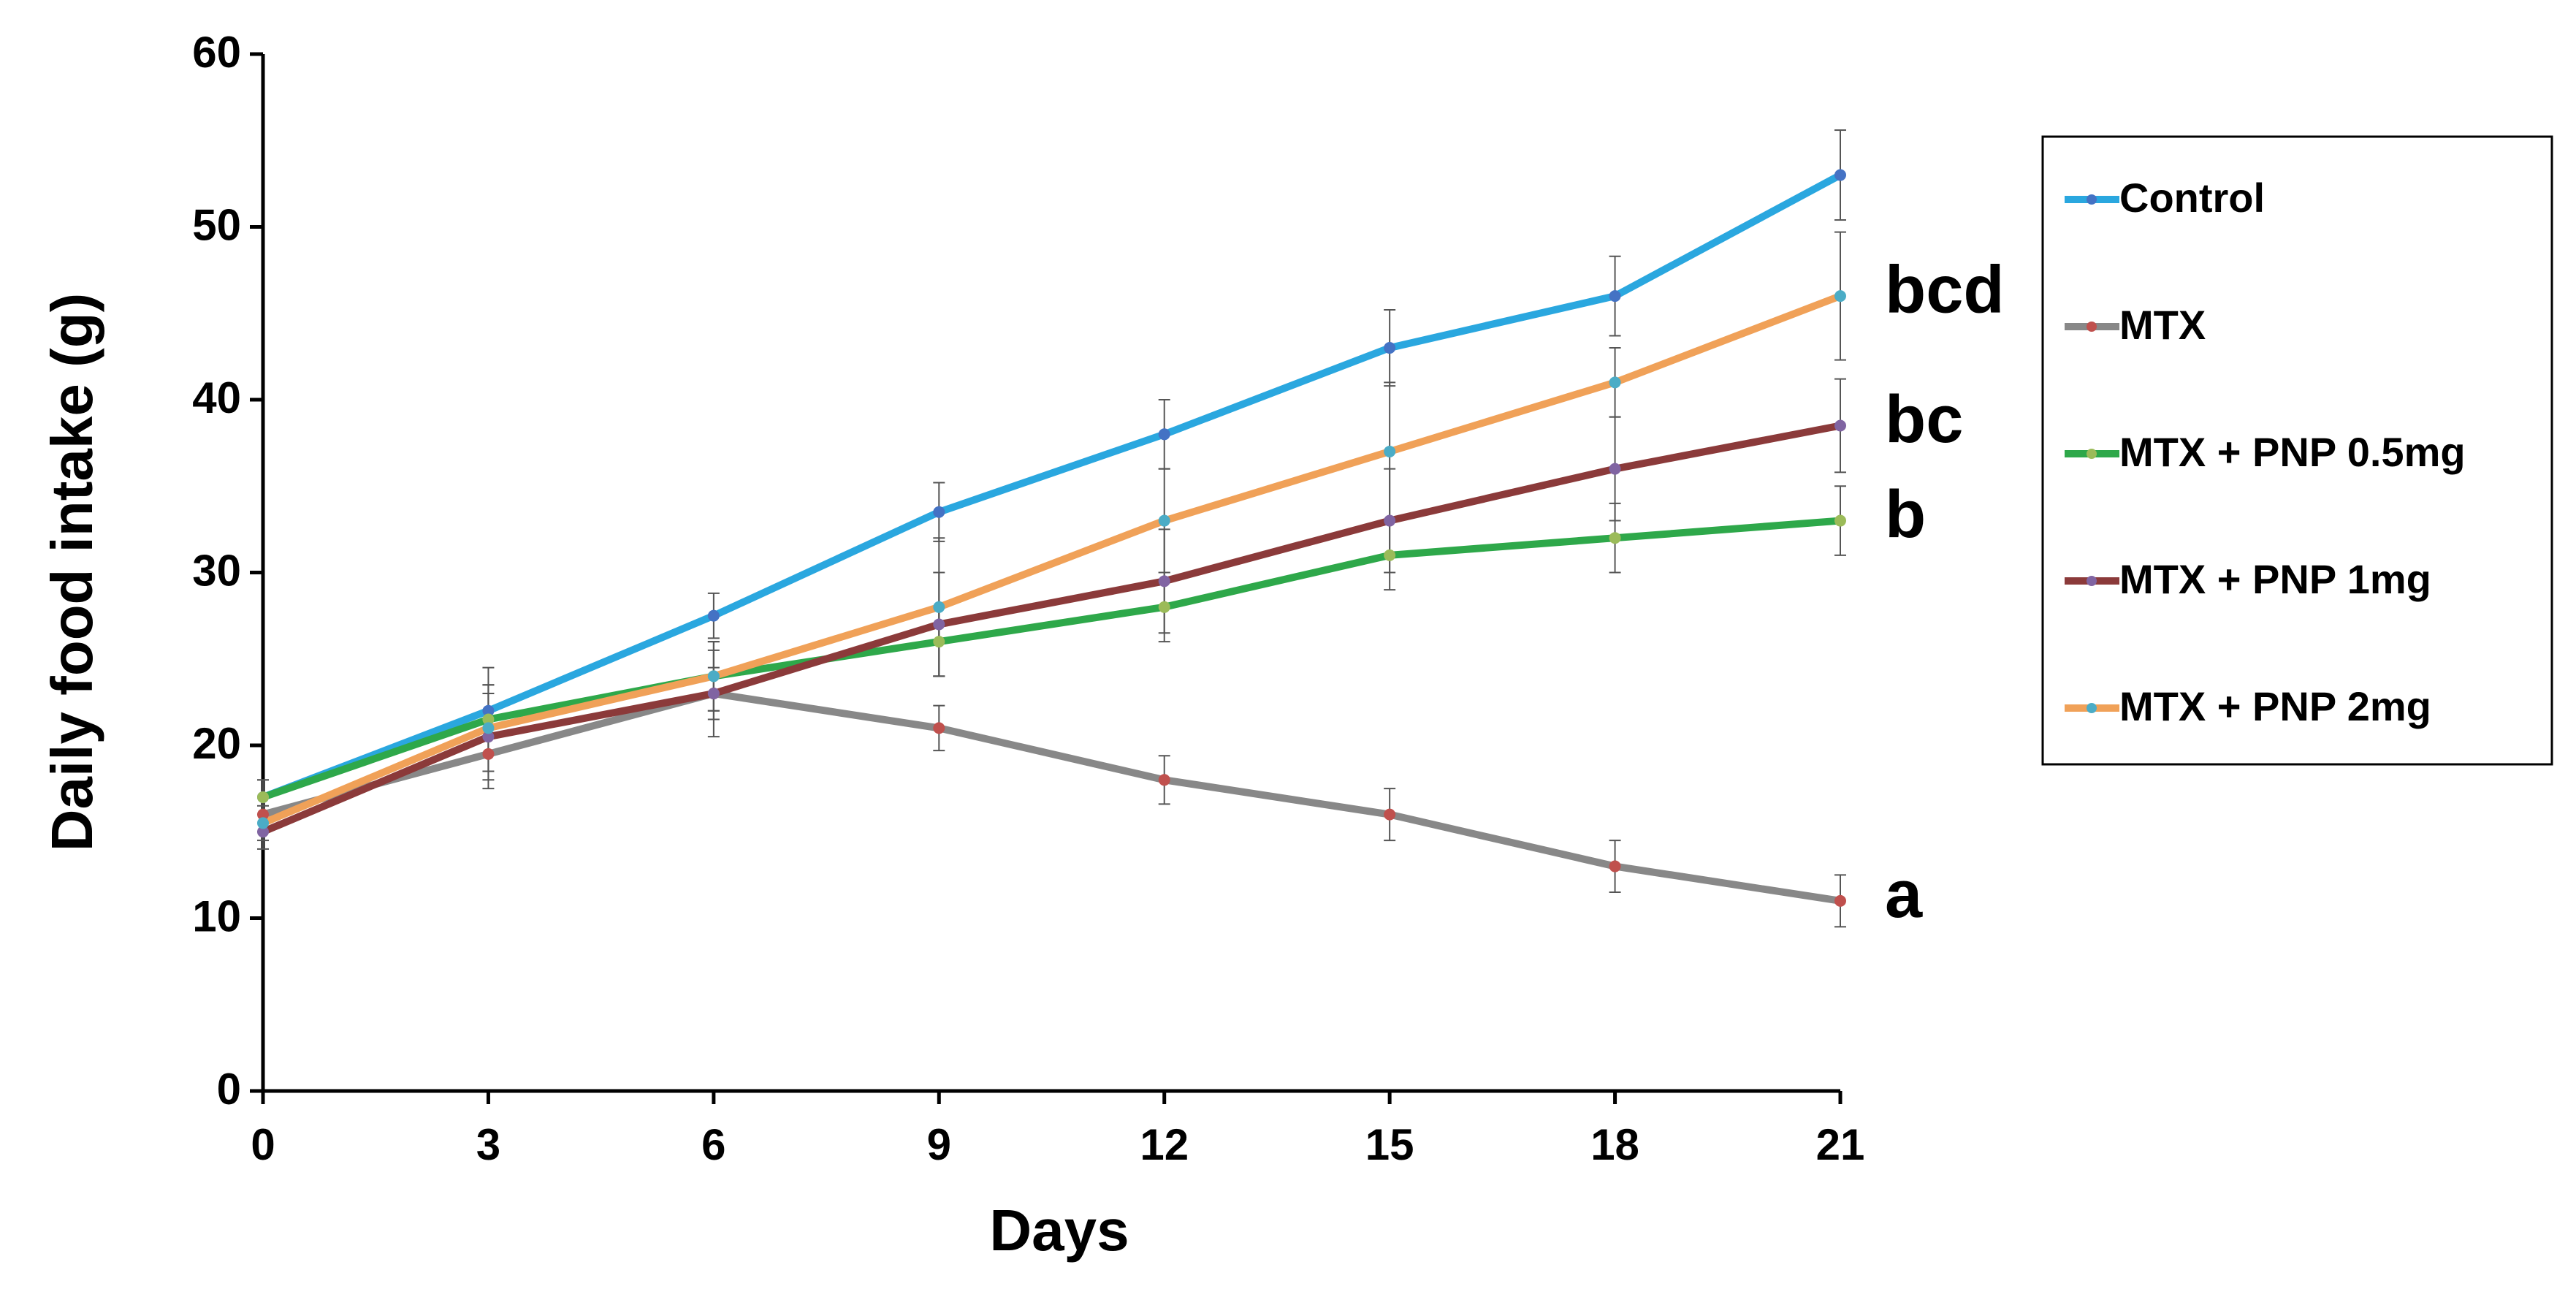 The width and height of the screenshot is (2576, 1308). I want to click on x-tick-label: 12, so click(1164, 1144).